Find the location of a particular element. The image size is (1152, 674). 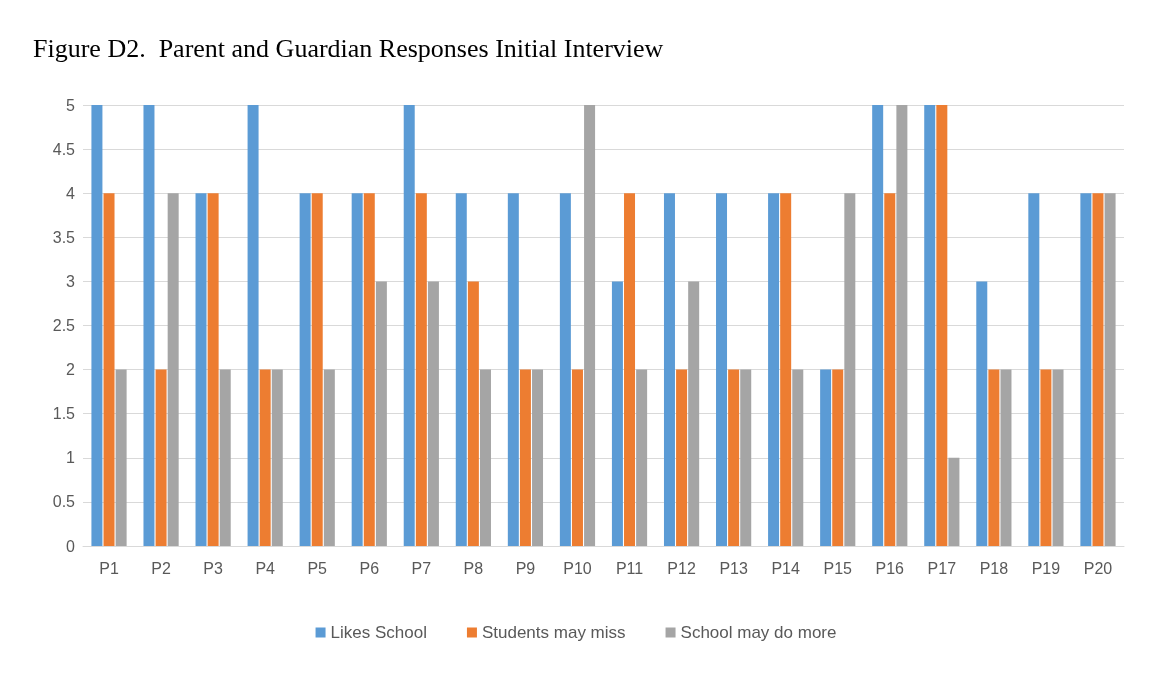

x-tick-label: P16 is located at coordinates (890, 568).